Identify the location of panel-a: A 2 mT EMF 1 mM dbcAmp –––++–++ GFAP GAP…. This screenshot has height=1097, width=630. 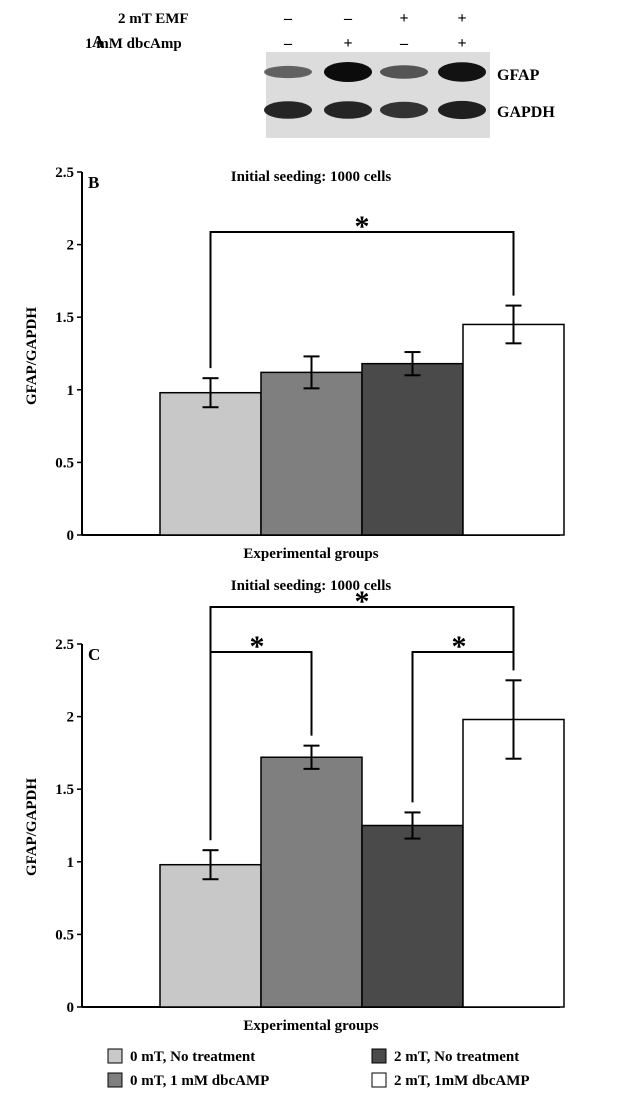
(320, 74).